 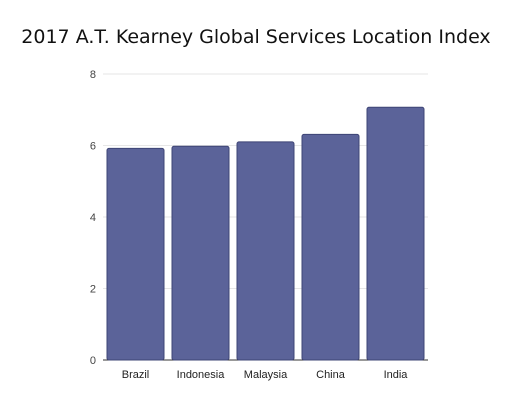 I want to click on x-tick-label-brazil: Brazil, so click(x=136, y=375).